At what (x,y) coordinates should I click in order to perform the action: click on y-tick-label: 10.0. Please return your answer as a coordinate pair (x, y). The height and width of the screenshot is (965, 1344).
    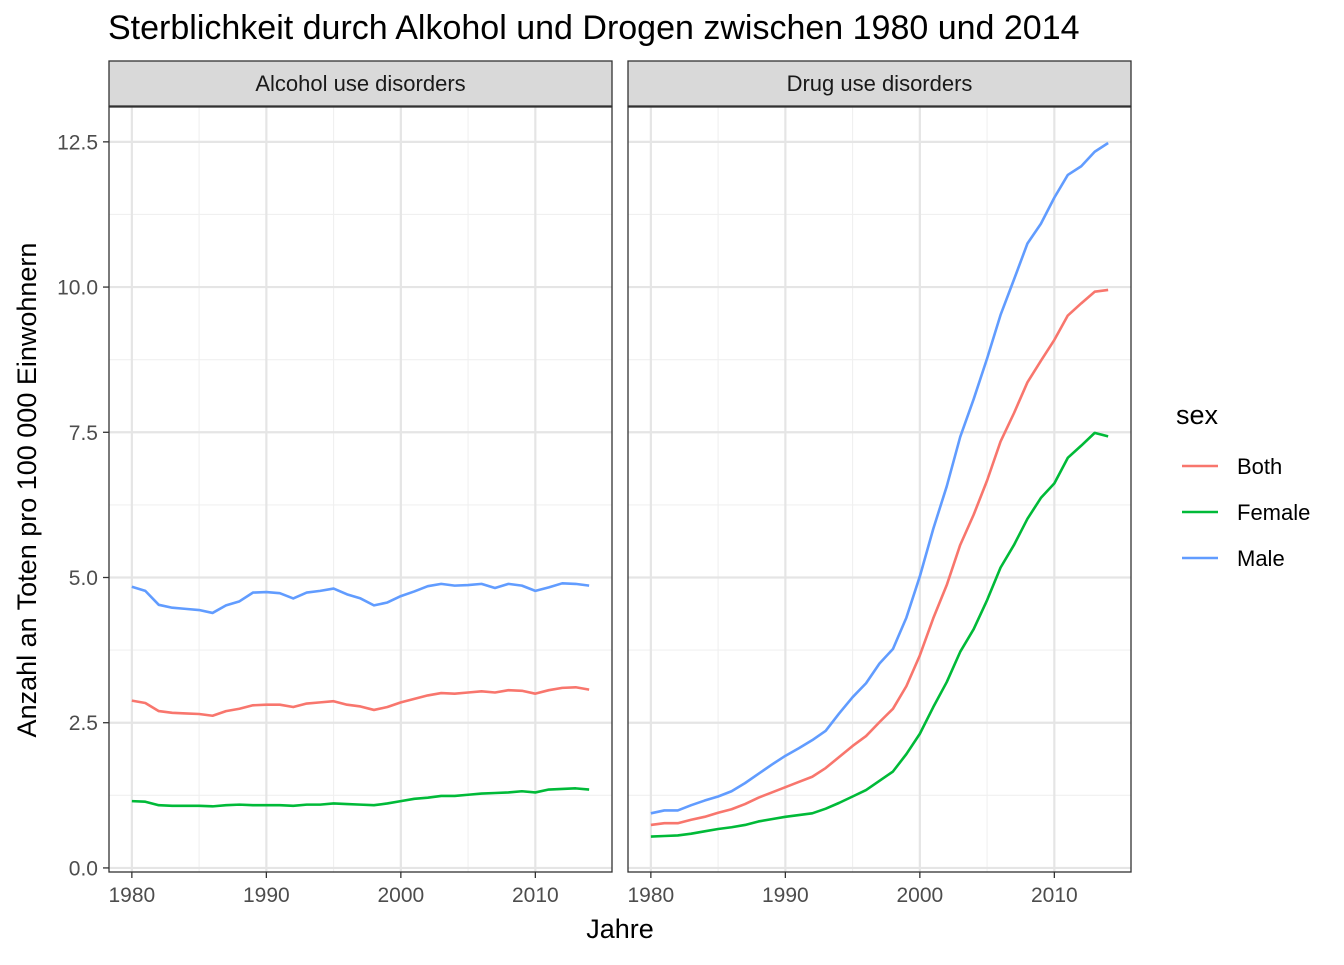
    Looking at the image, I should click on (77, 288).